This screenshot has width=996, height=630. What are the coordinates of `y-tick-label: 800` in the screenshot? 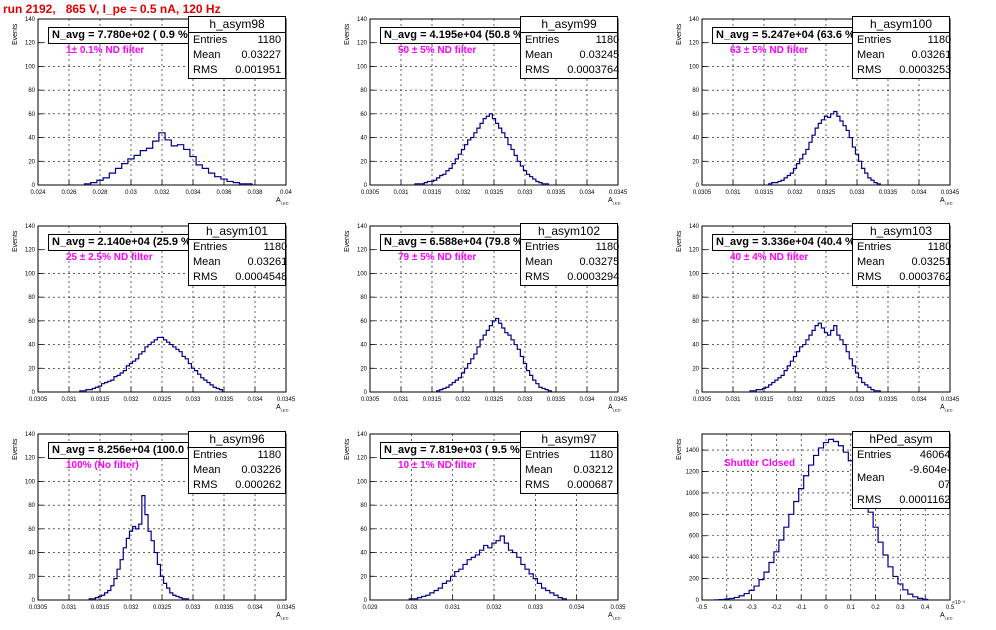 It's located at (694, 515).